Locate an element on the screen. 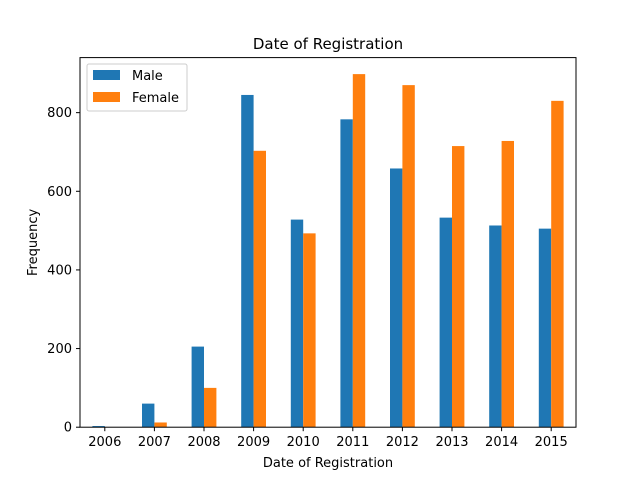 The height and width of the screenshot is (480, 640). x-tick-label: 2007 is located at coordinates (154, 442).